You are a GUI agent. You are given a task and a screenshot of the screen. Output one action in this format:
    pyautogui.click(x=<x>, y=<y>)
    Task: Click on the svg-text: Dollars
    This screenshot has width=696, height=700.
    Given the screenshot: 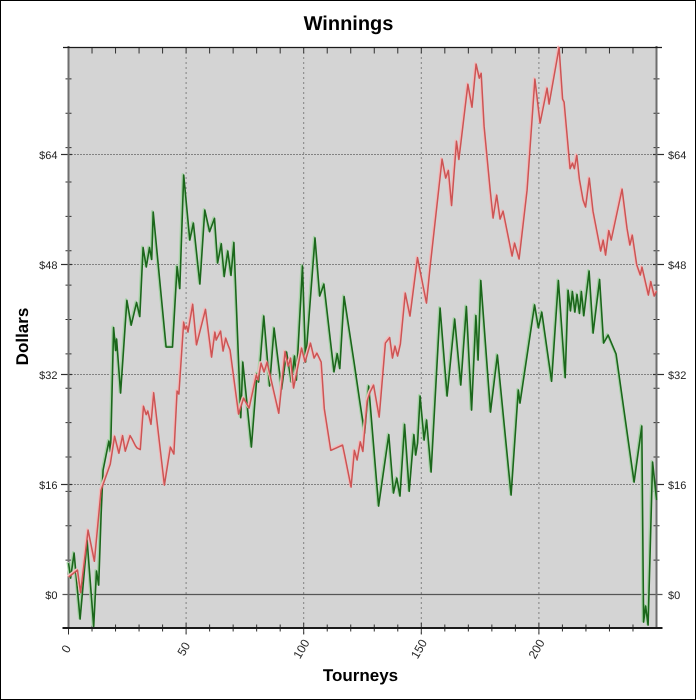 What is the action you would take?
    pyautogui.click(x=22, y=337)
    